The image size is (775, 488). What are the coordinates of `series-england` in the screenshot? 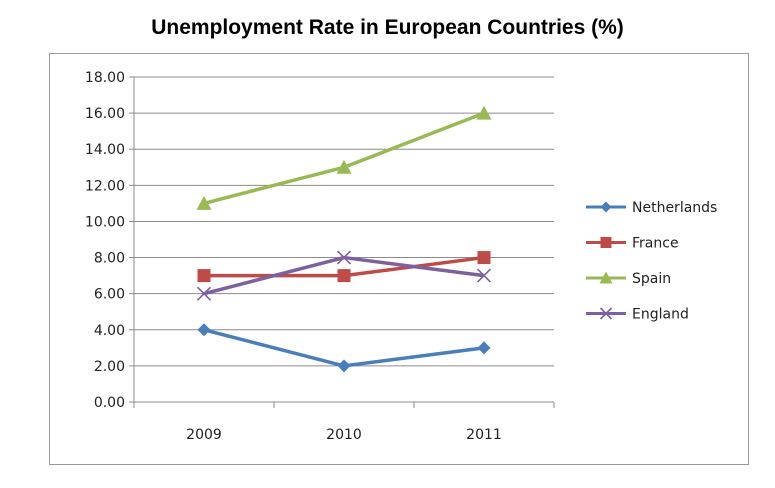 It's located at (344, 275).